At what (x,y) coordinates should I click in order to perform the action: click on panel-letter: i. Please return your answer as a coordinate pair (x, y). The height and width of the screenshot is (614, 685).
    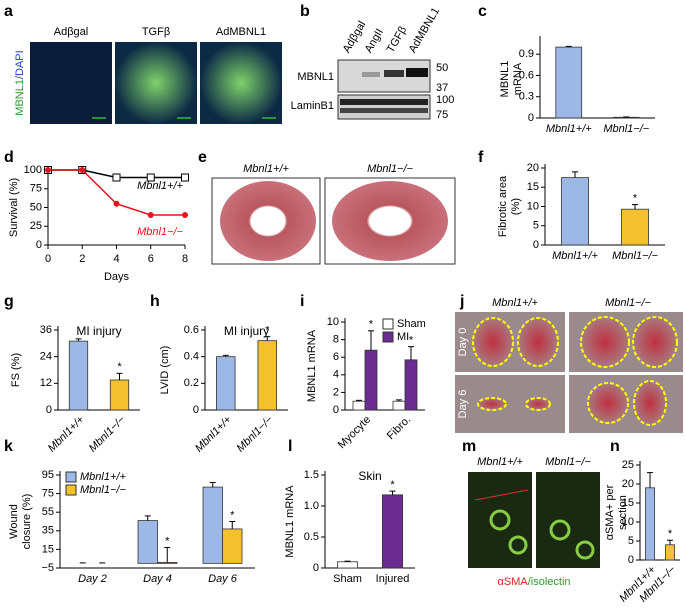
    Looking at the image, I should click on (302, 301).